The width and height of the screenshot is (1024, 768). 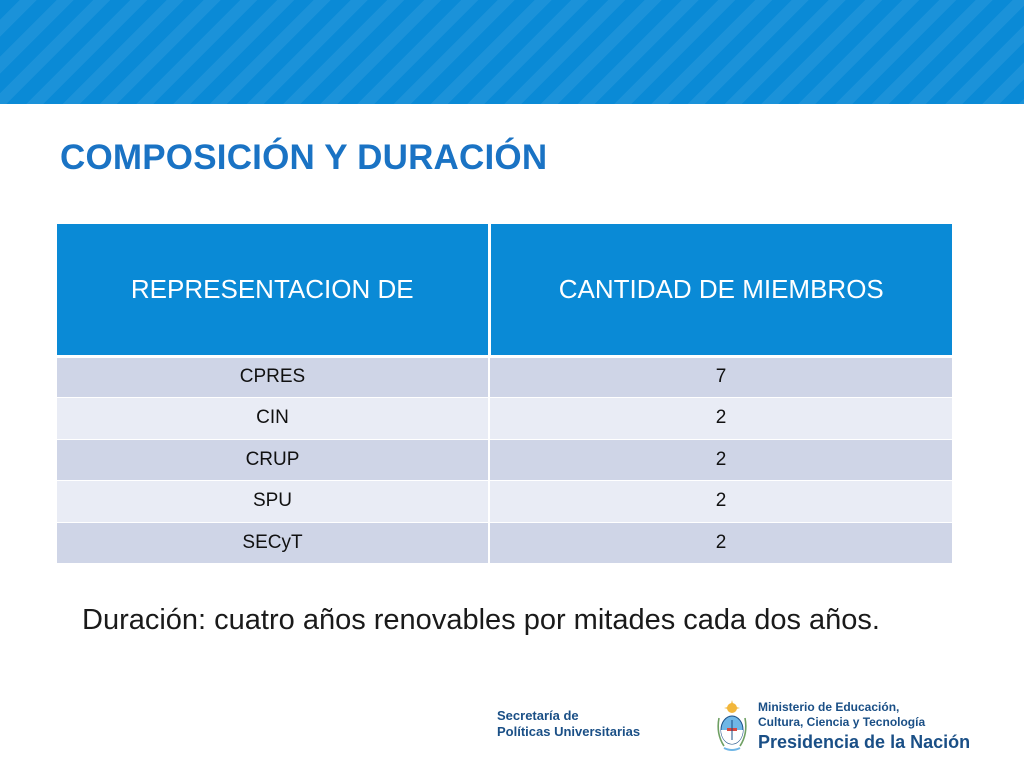 What do you see at coordinates (274, 290) in the screenshot?
I see `header-representacion: REPRESENTACION DE` at bounding box center [274, 290].